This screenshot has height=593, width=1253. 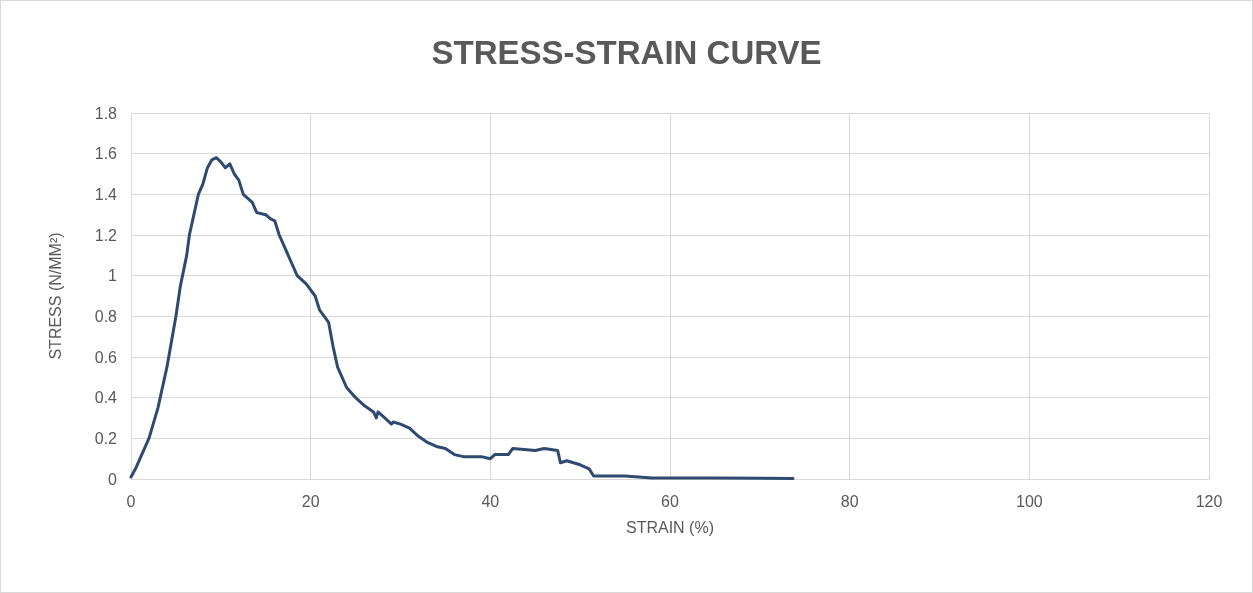 What do you see at coordinates (849, 501) in the screenshot?
I see `x-tick-label: 80` at bounding box center [849, 501].